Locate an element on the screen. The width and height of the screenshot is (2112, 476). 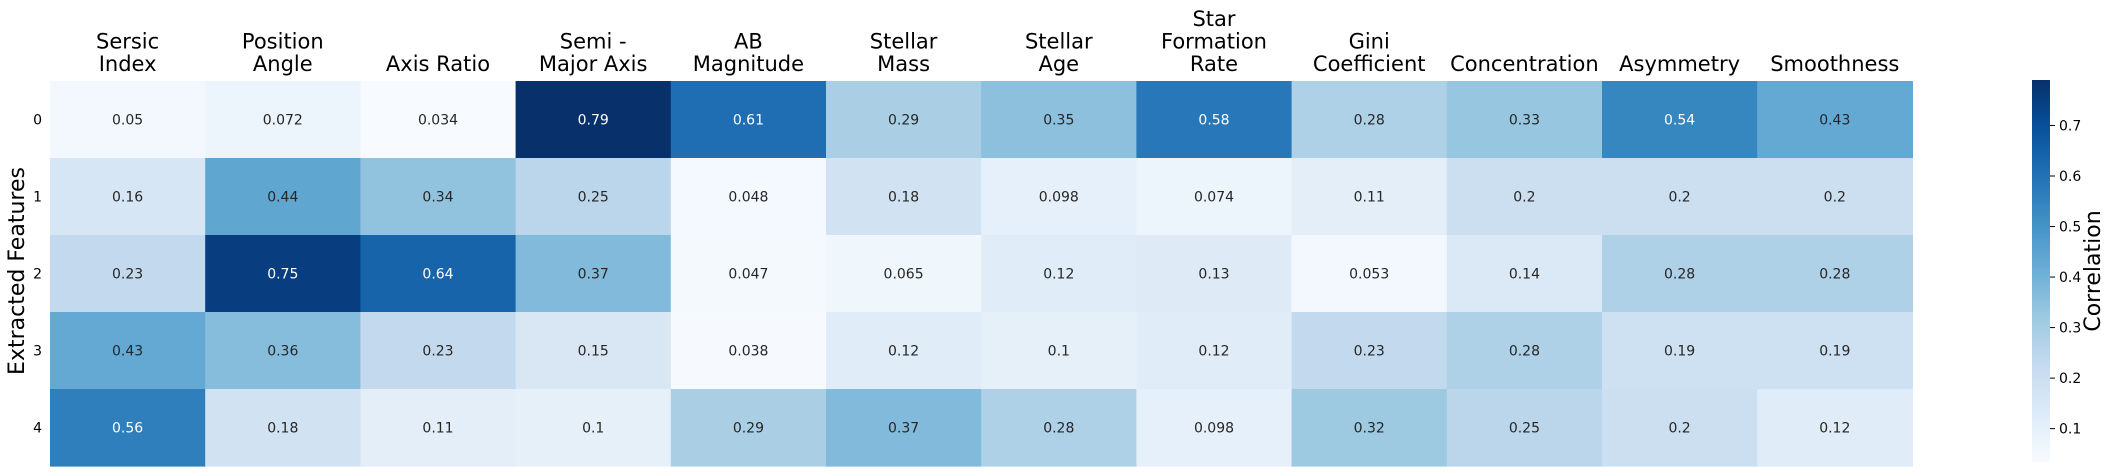
cell-value-label: 0.36 is located at coordinates (282, 352).